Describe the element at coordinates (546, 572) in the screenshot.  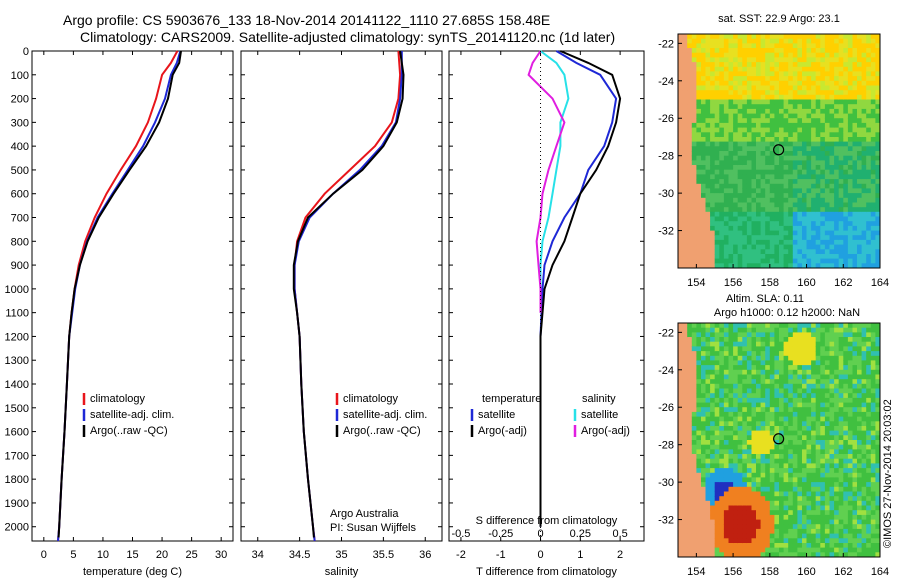
I see `x-axis-label: T difference from climatology` at that location.